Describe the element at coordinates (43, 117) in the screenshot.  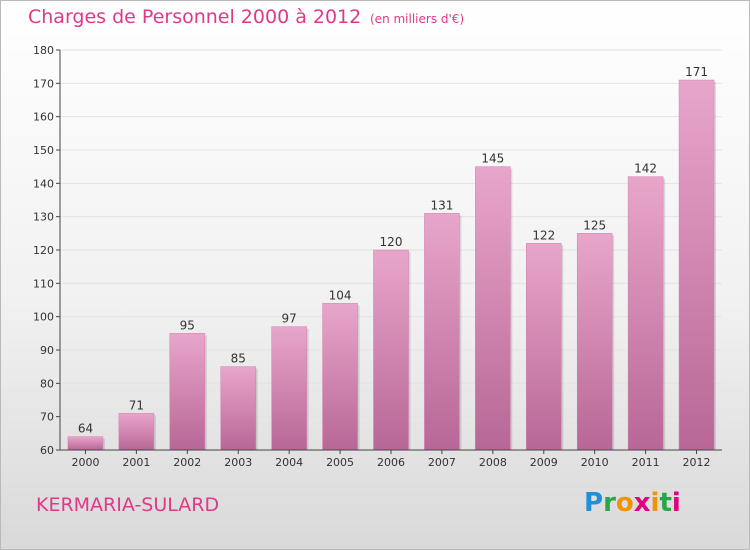
I see `y-tick-label: 160` at that location.